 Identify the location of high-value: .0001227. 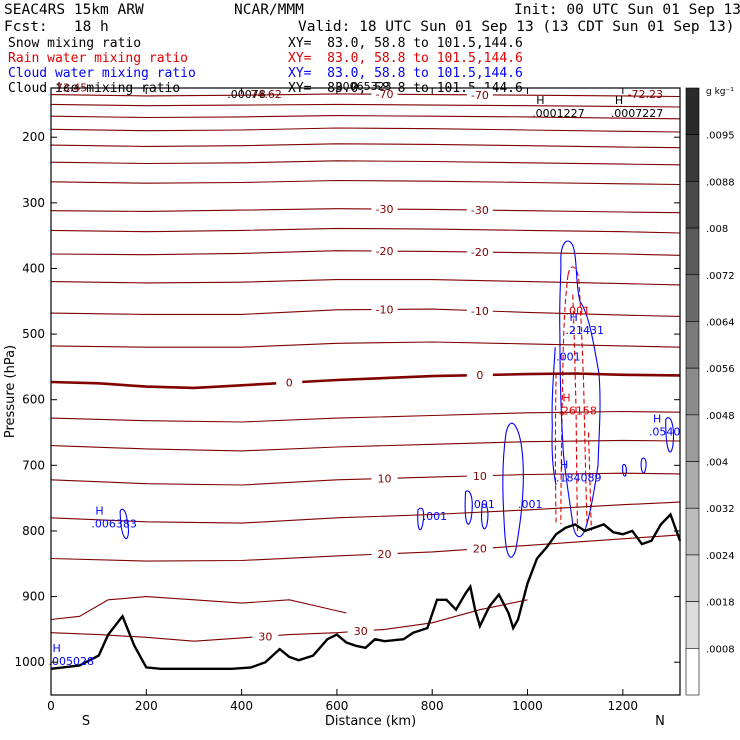
(558, 113).